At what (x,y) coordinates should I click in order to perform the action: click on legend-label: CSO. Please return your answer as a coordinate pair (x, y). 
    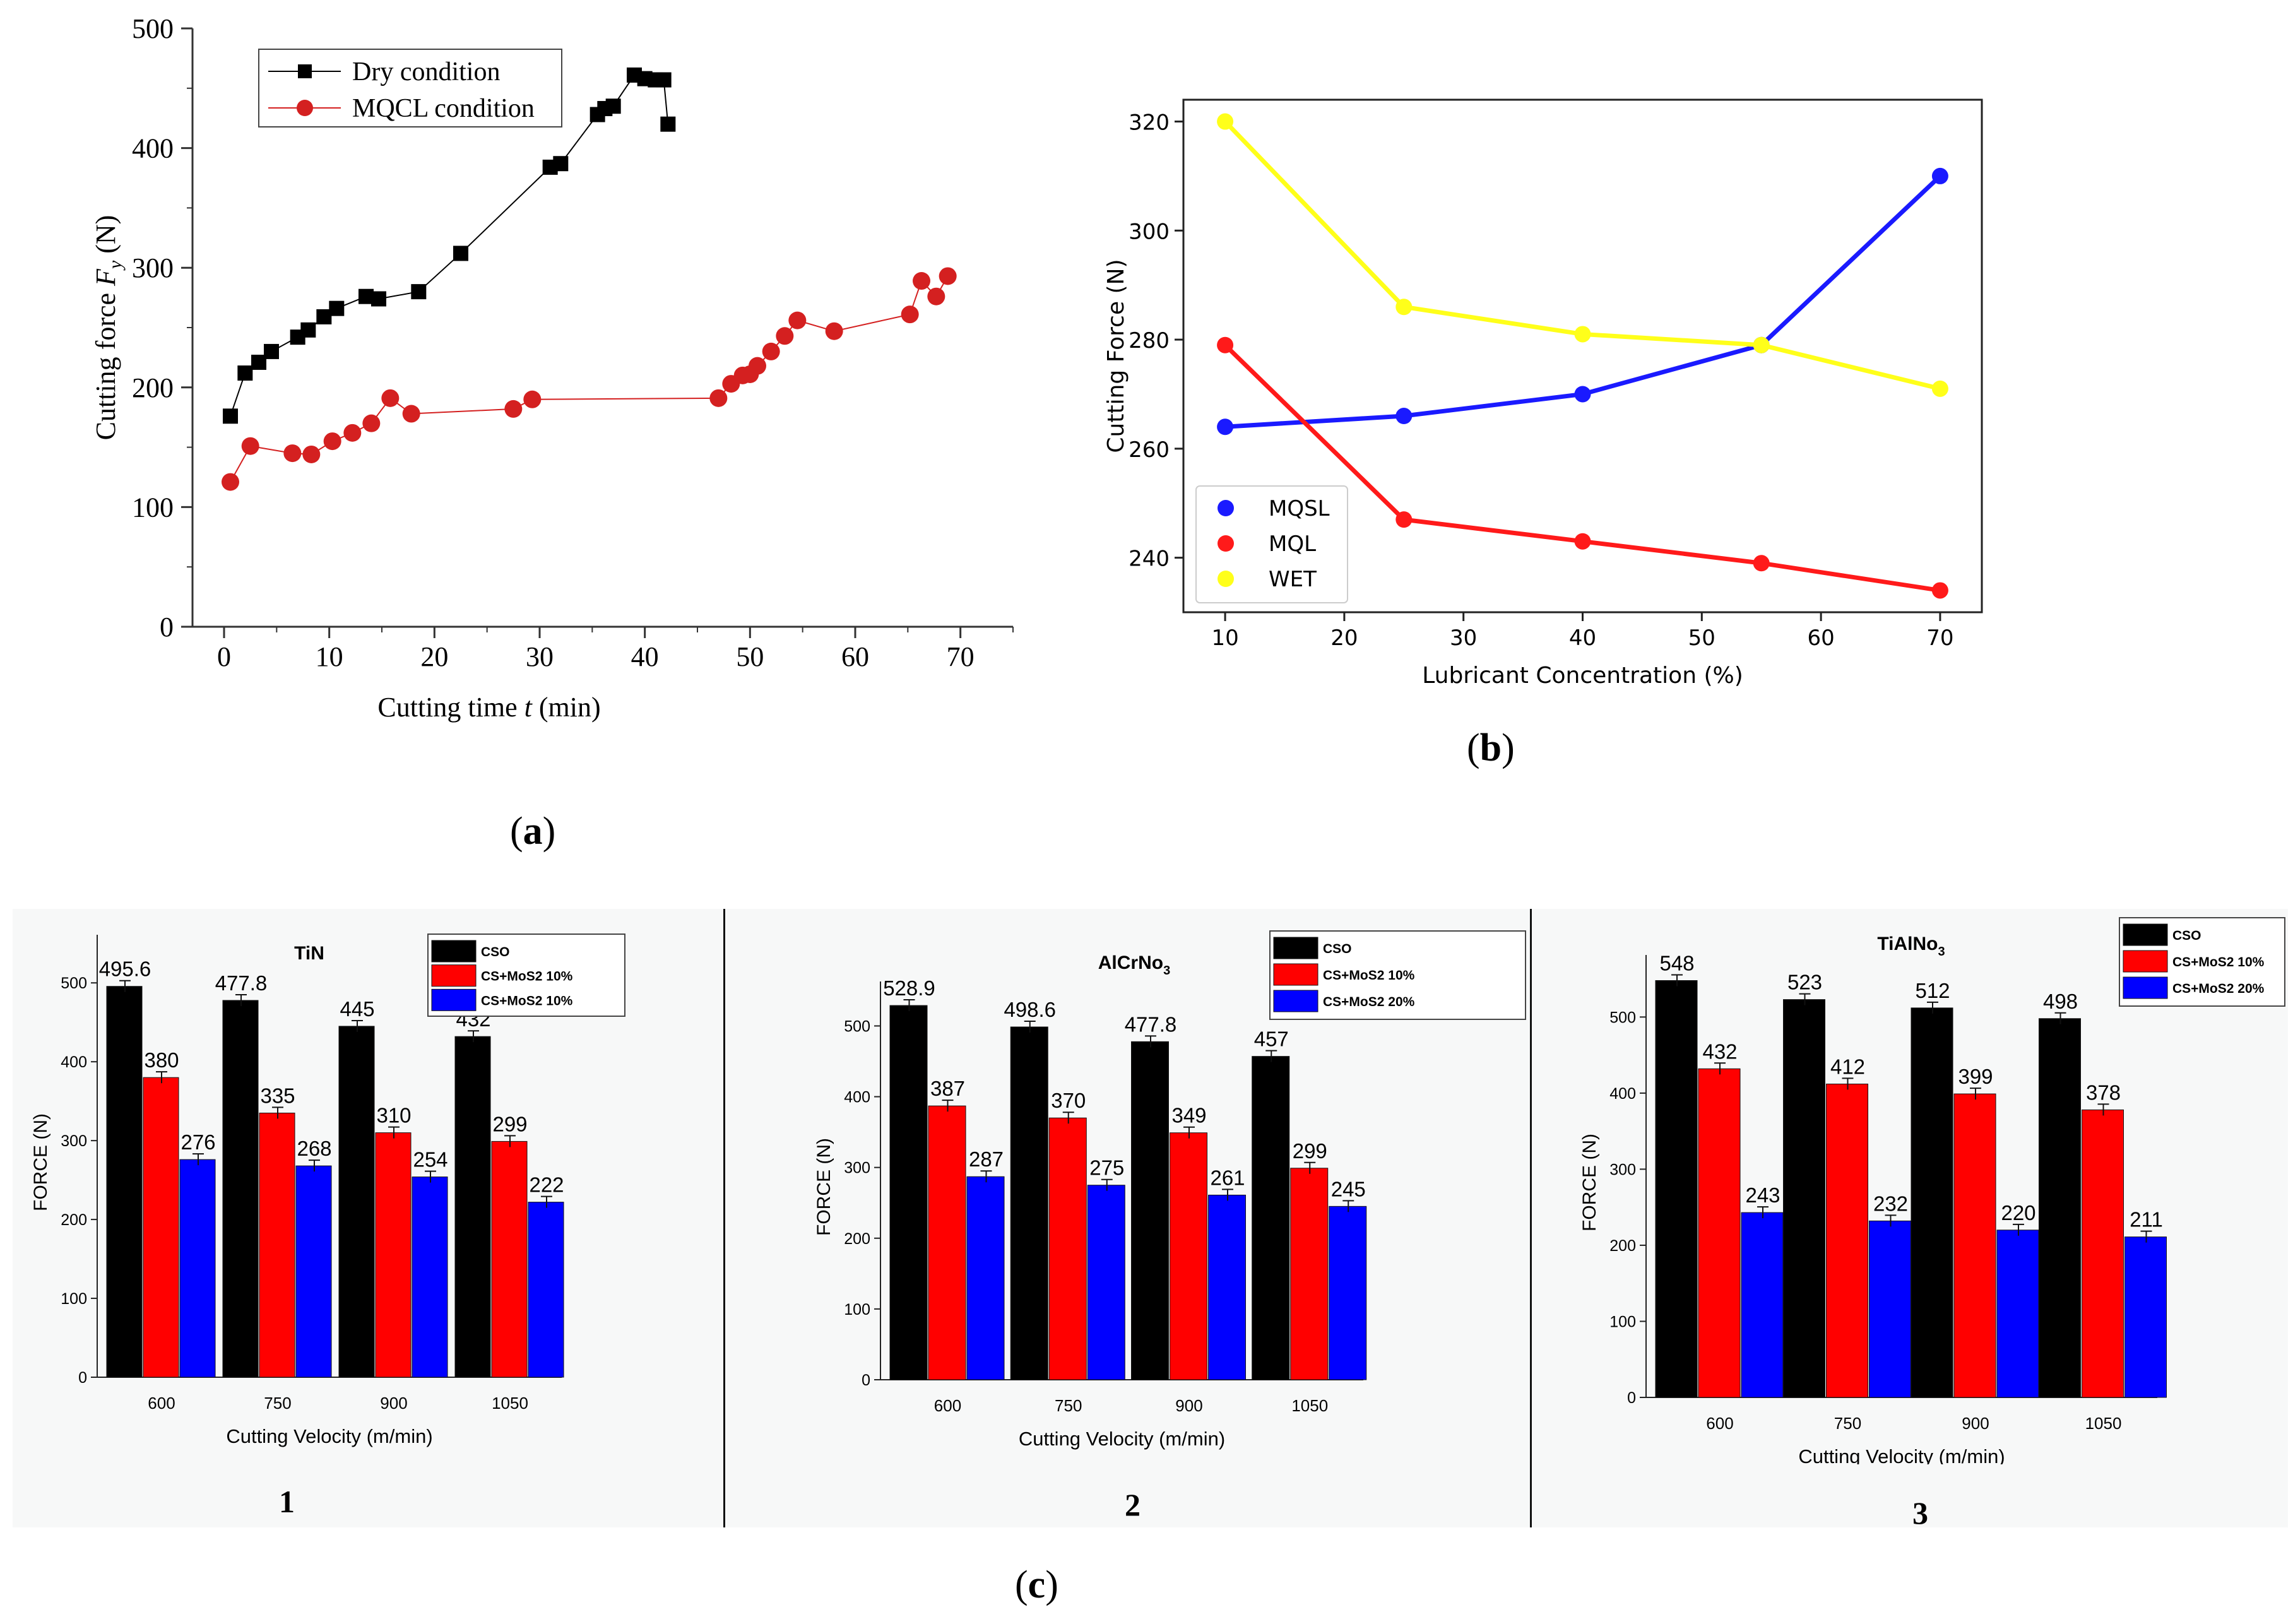
    Looking at the image, I should click on (1337, 949).